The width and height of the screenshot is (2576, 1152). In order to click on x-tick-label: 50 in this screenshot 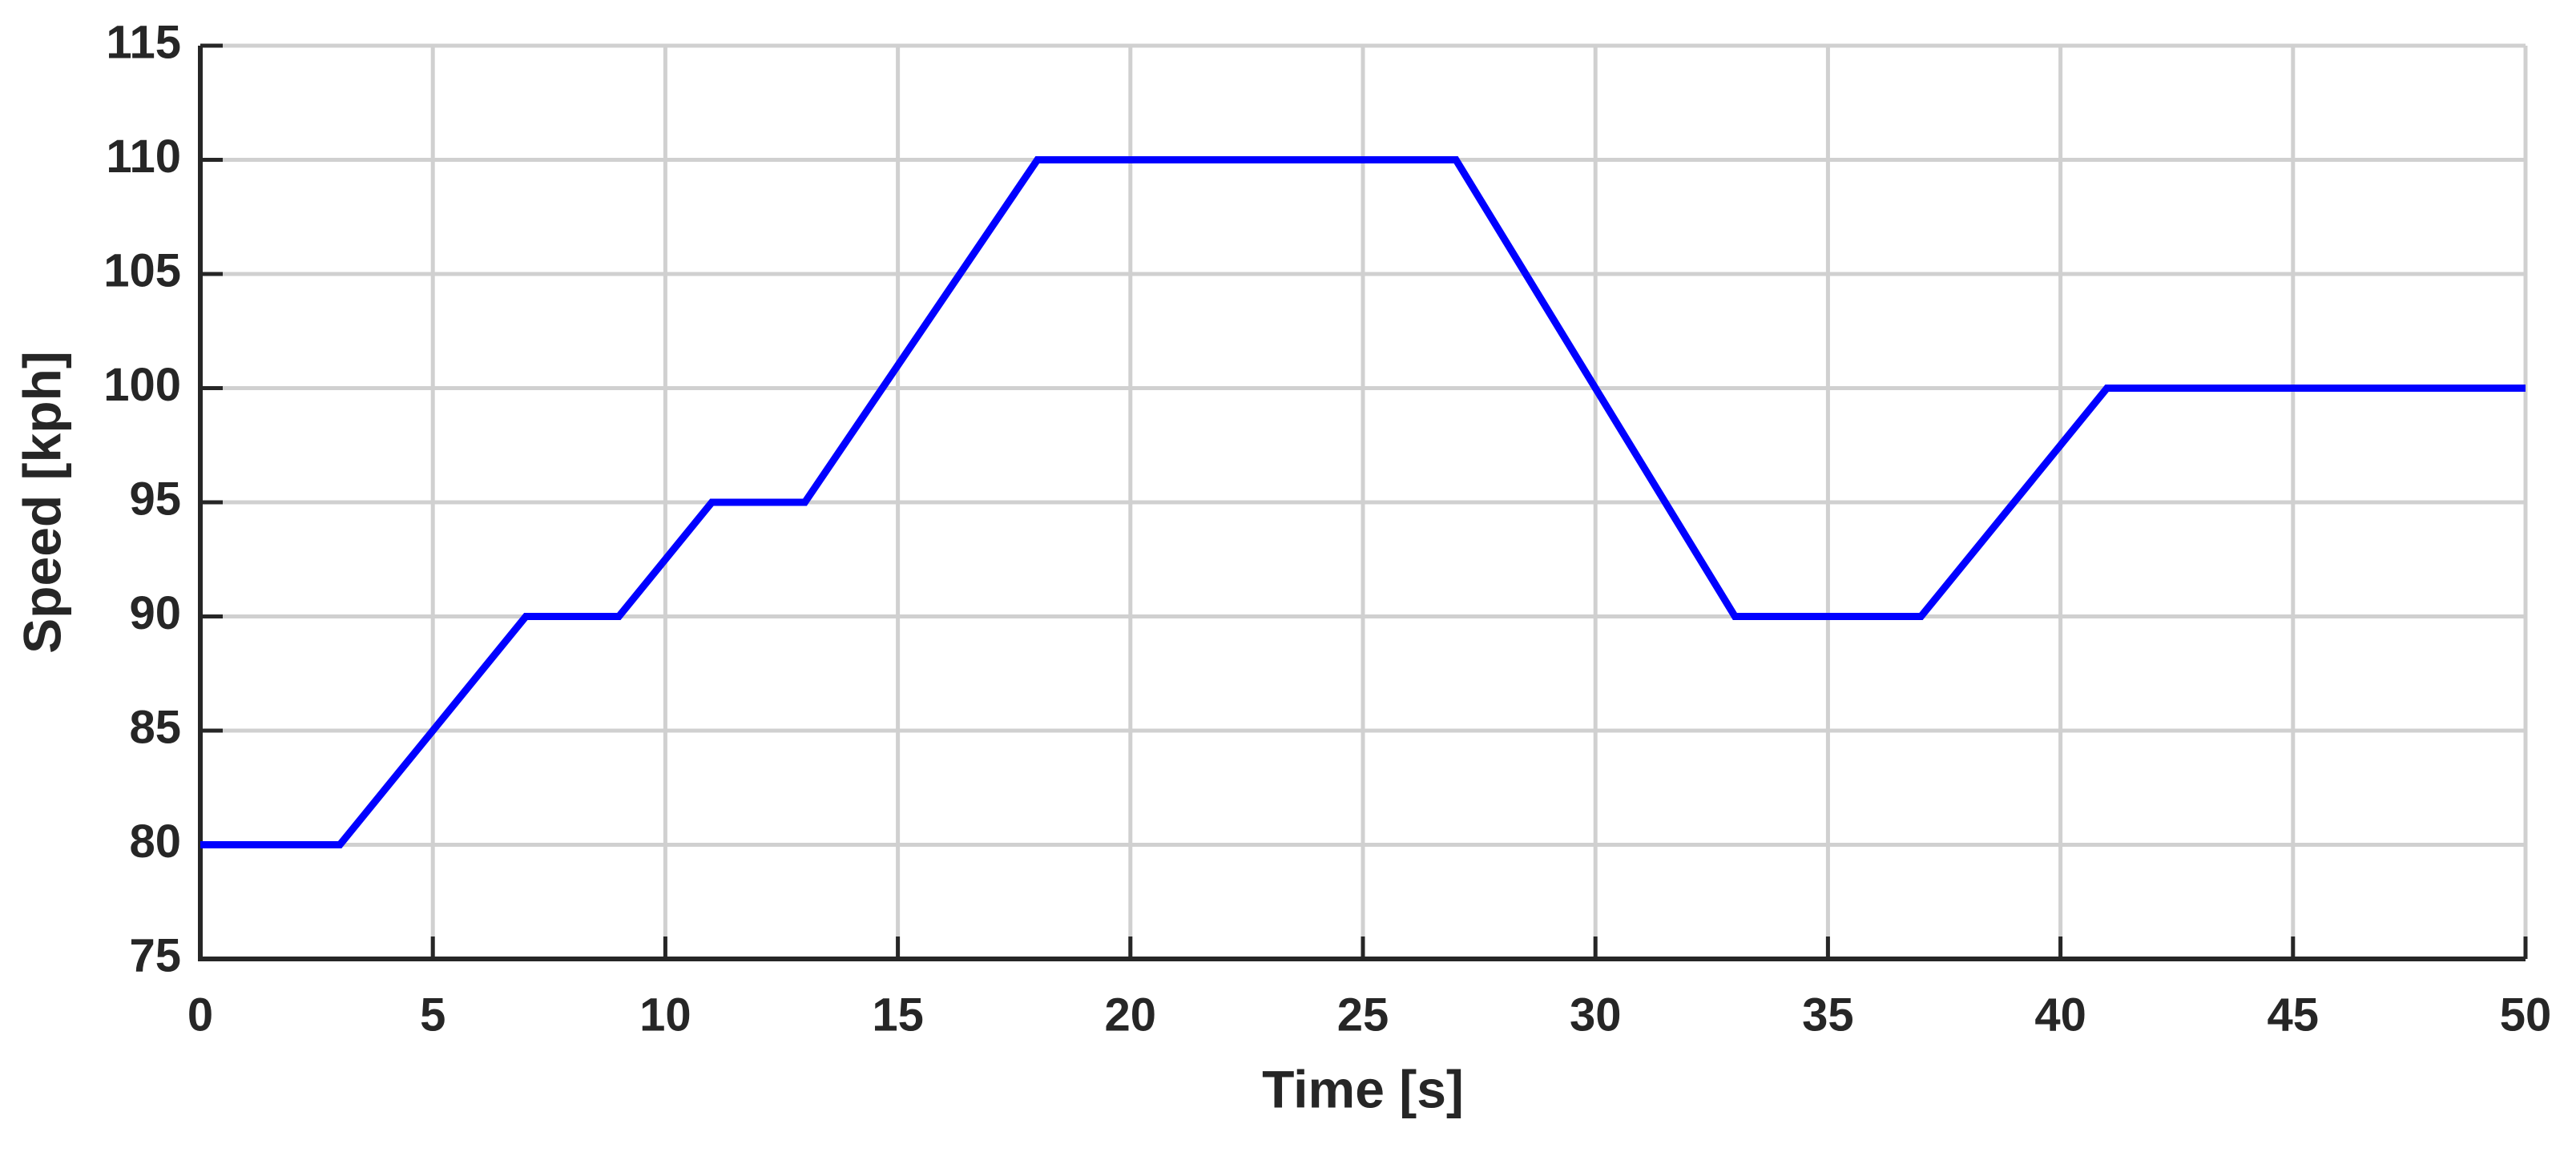, I will do `click(2526, 1015)`.